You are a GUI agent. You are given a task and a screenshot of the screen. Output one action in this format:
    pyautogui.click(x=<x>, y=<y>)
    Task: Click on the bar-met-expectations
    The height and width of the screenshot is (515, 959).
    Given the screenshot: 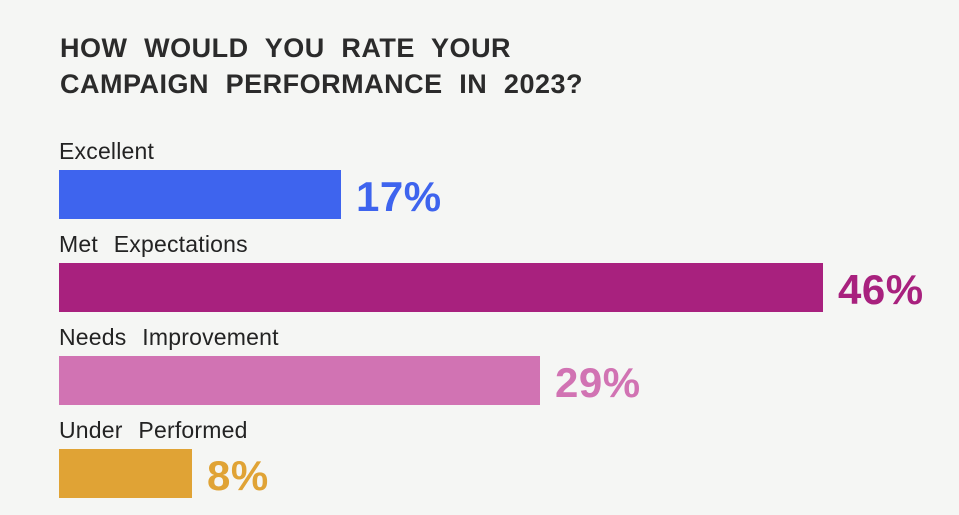 What is the action you would take?
    pyautogui.click(x=441, y=287)
    